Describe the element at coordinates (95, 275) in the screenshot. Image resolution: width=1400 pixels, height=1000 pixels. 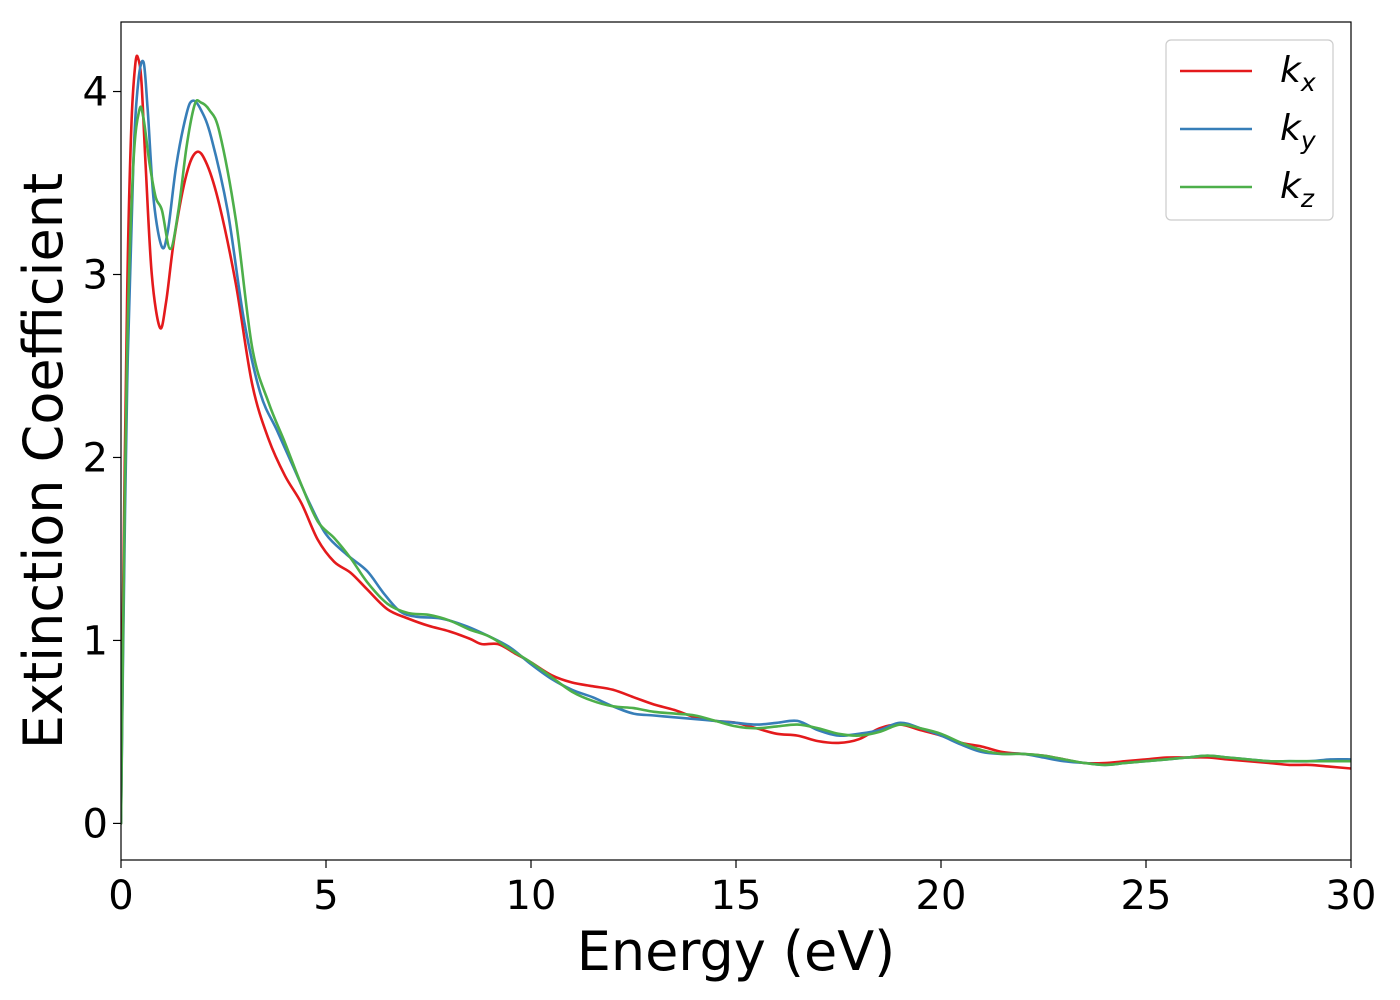
I see `y-tick-label: 3` at that location.